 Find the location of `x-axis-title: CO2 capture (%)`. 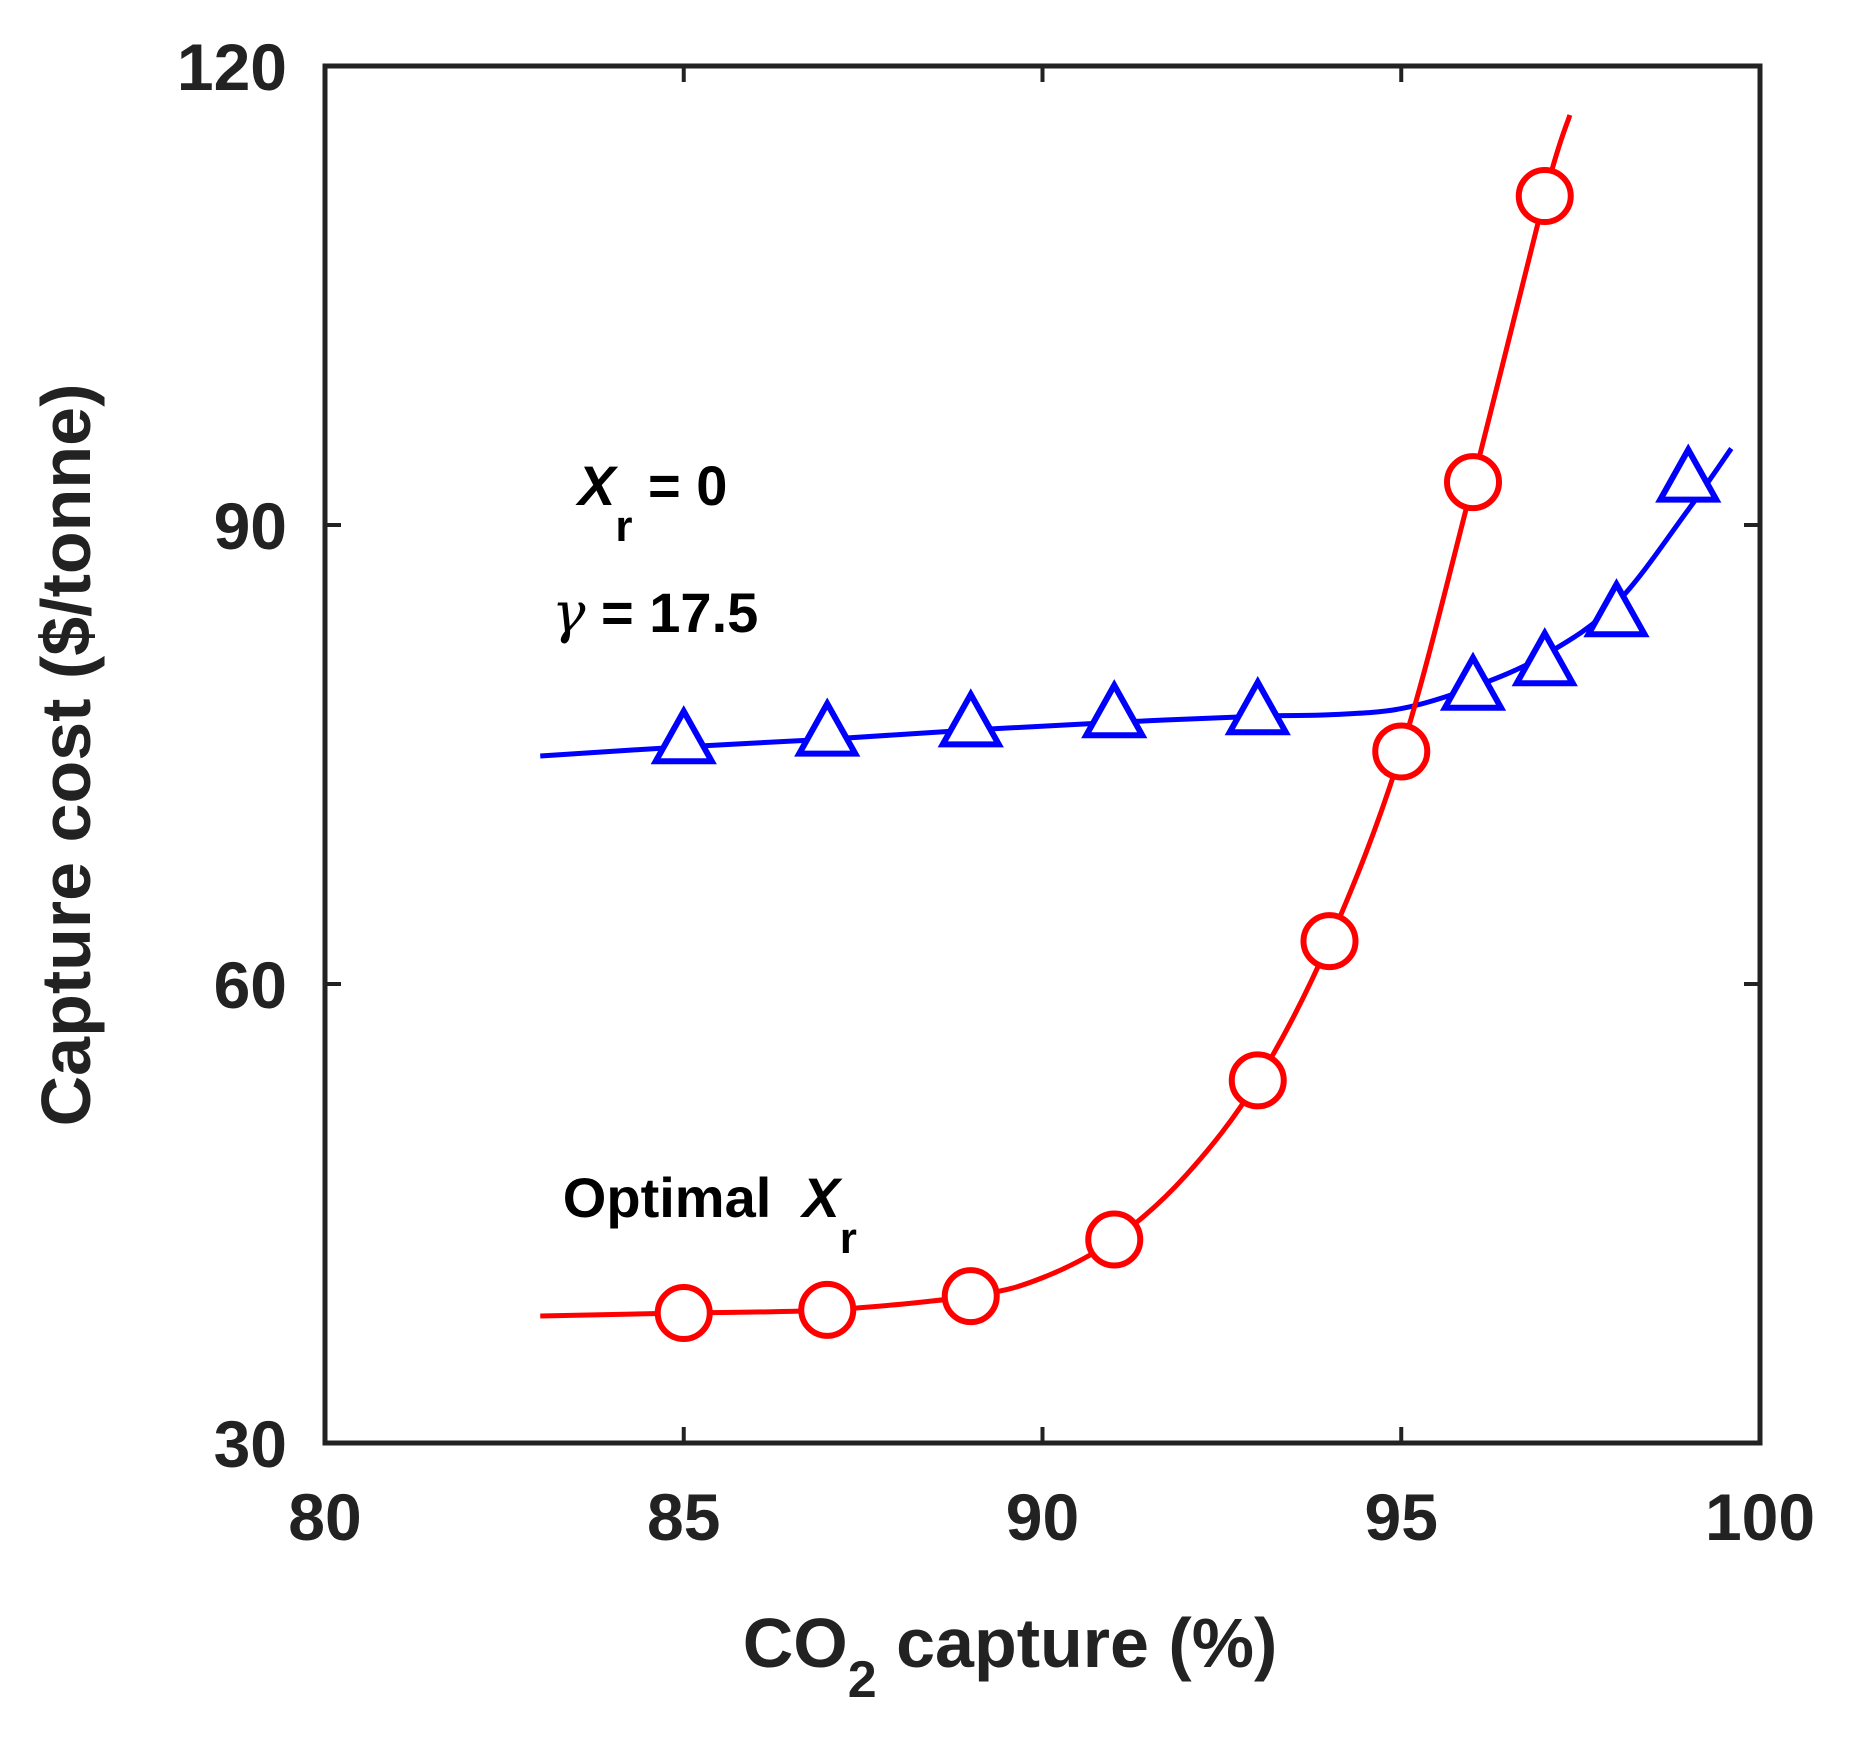

x-axis-title: CO2 capture (%) is located at coordinates (1010, 1656).